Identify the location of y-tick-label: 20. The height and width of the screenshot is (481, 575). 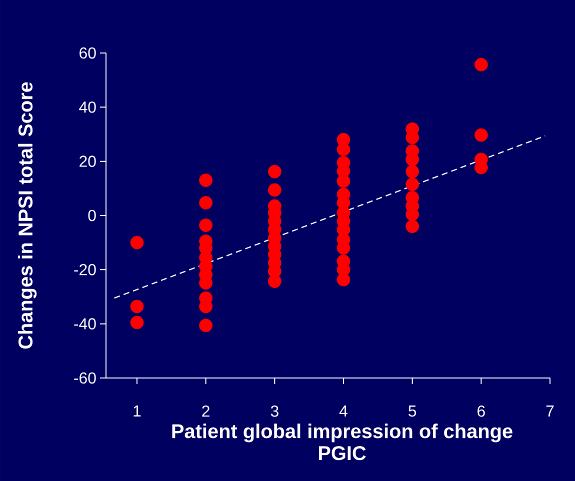
(88, 161).